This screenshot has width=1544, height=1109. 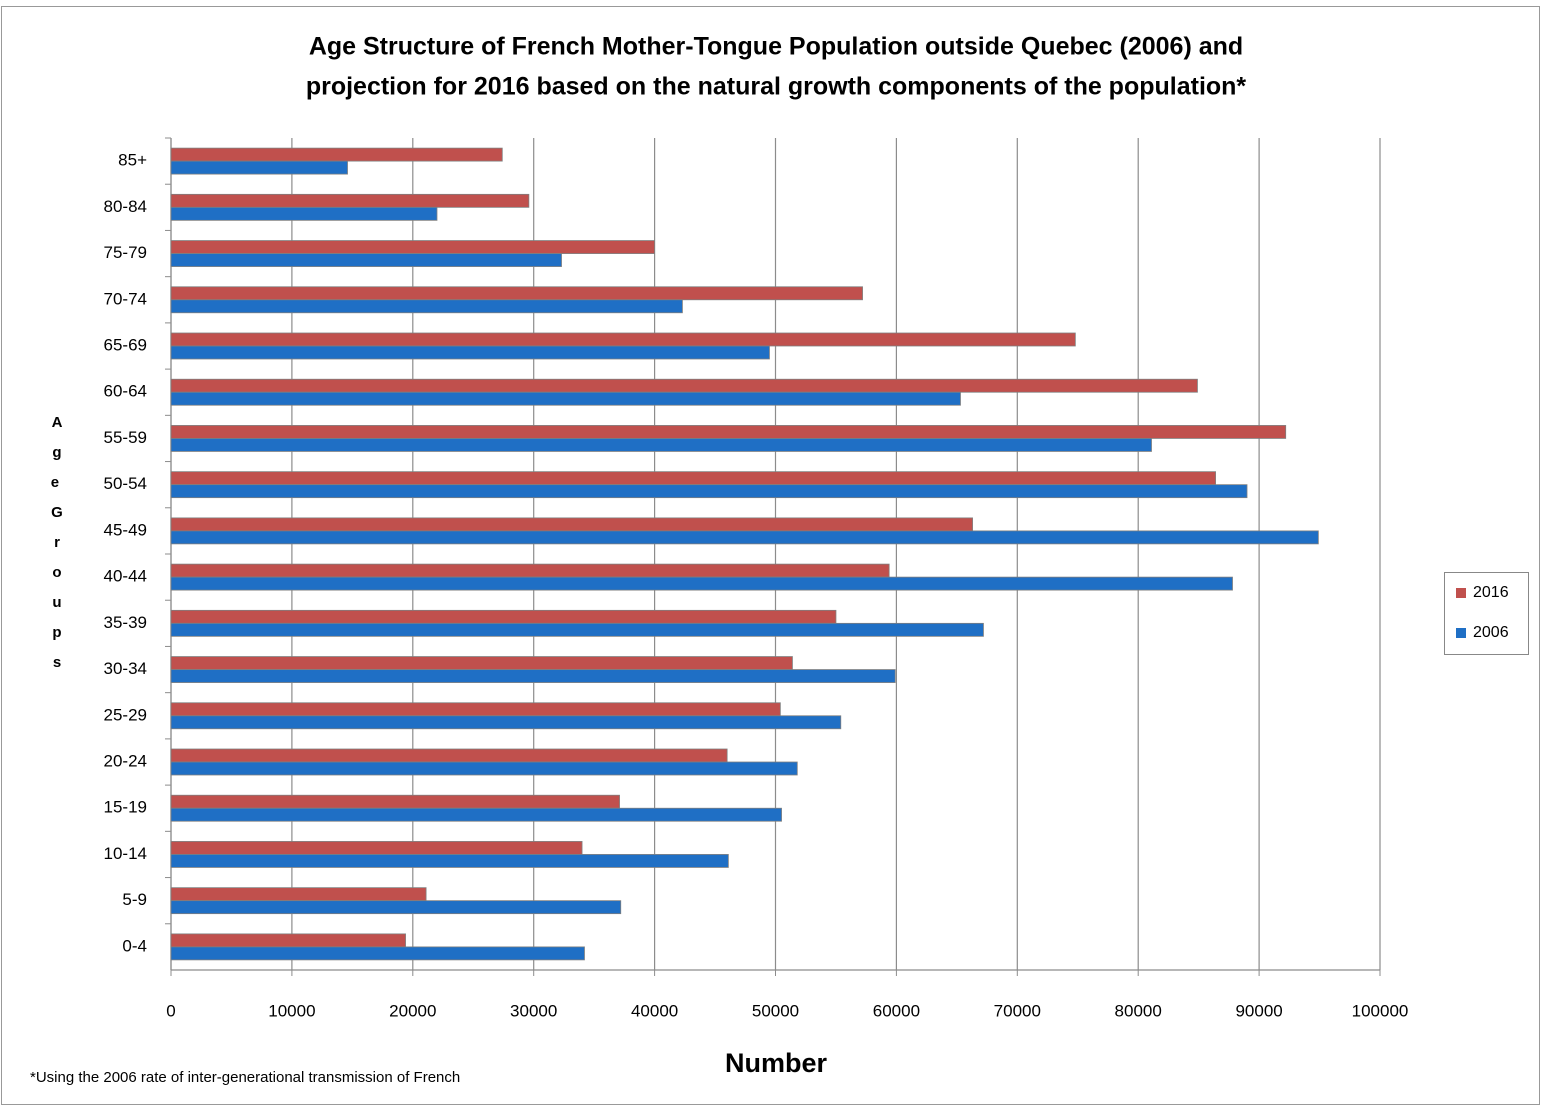 What do you see at coordinates (125, 529) in the screenshot?
I see `y-tick-label: 45-49` at bounding box center [125, 529].